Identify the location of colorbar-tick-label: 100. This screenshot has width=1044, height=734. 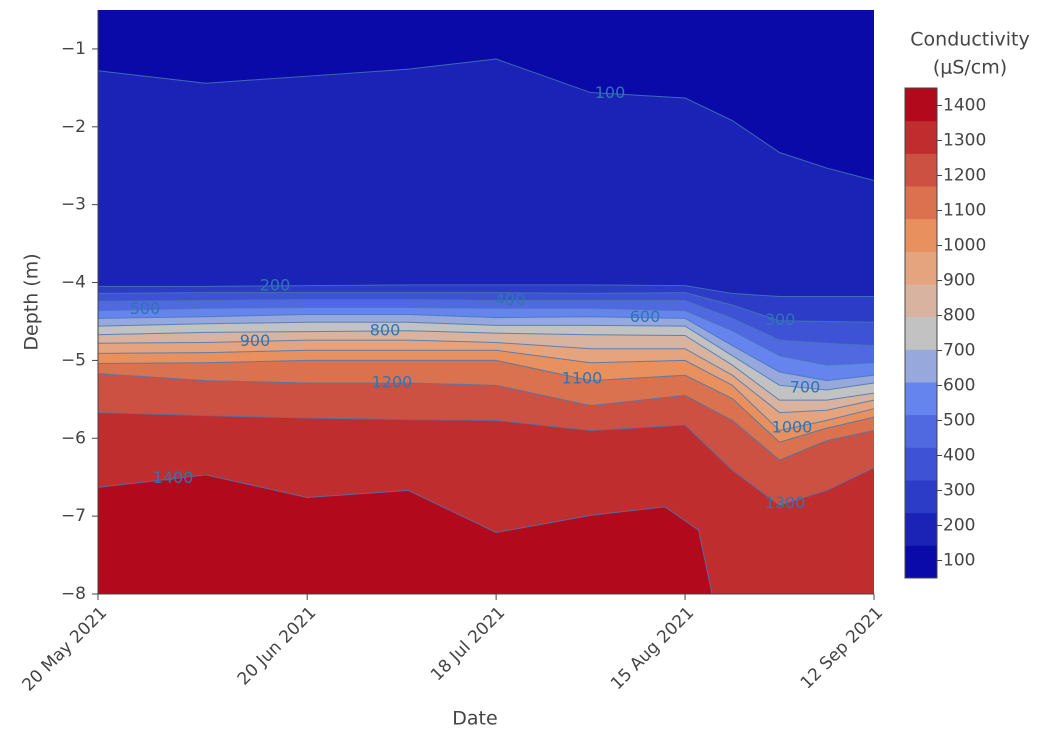
(959, 561).